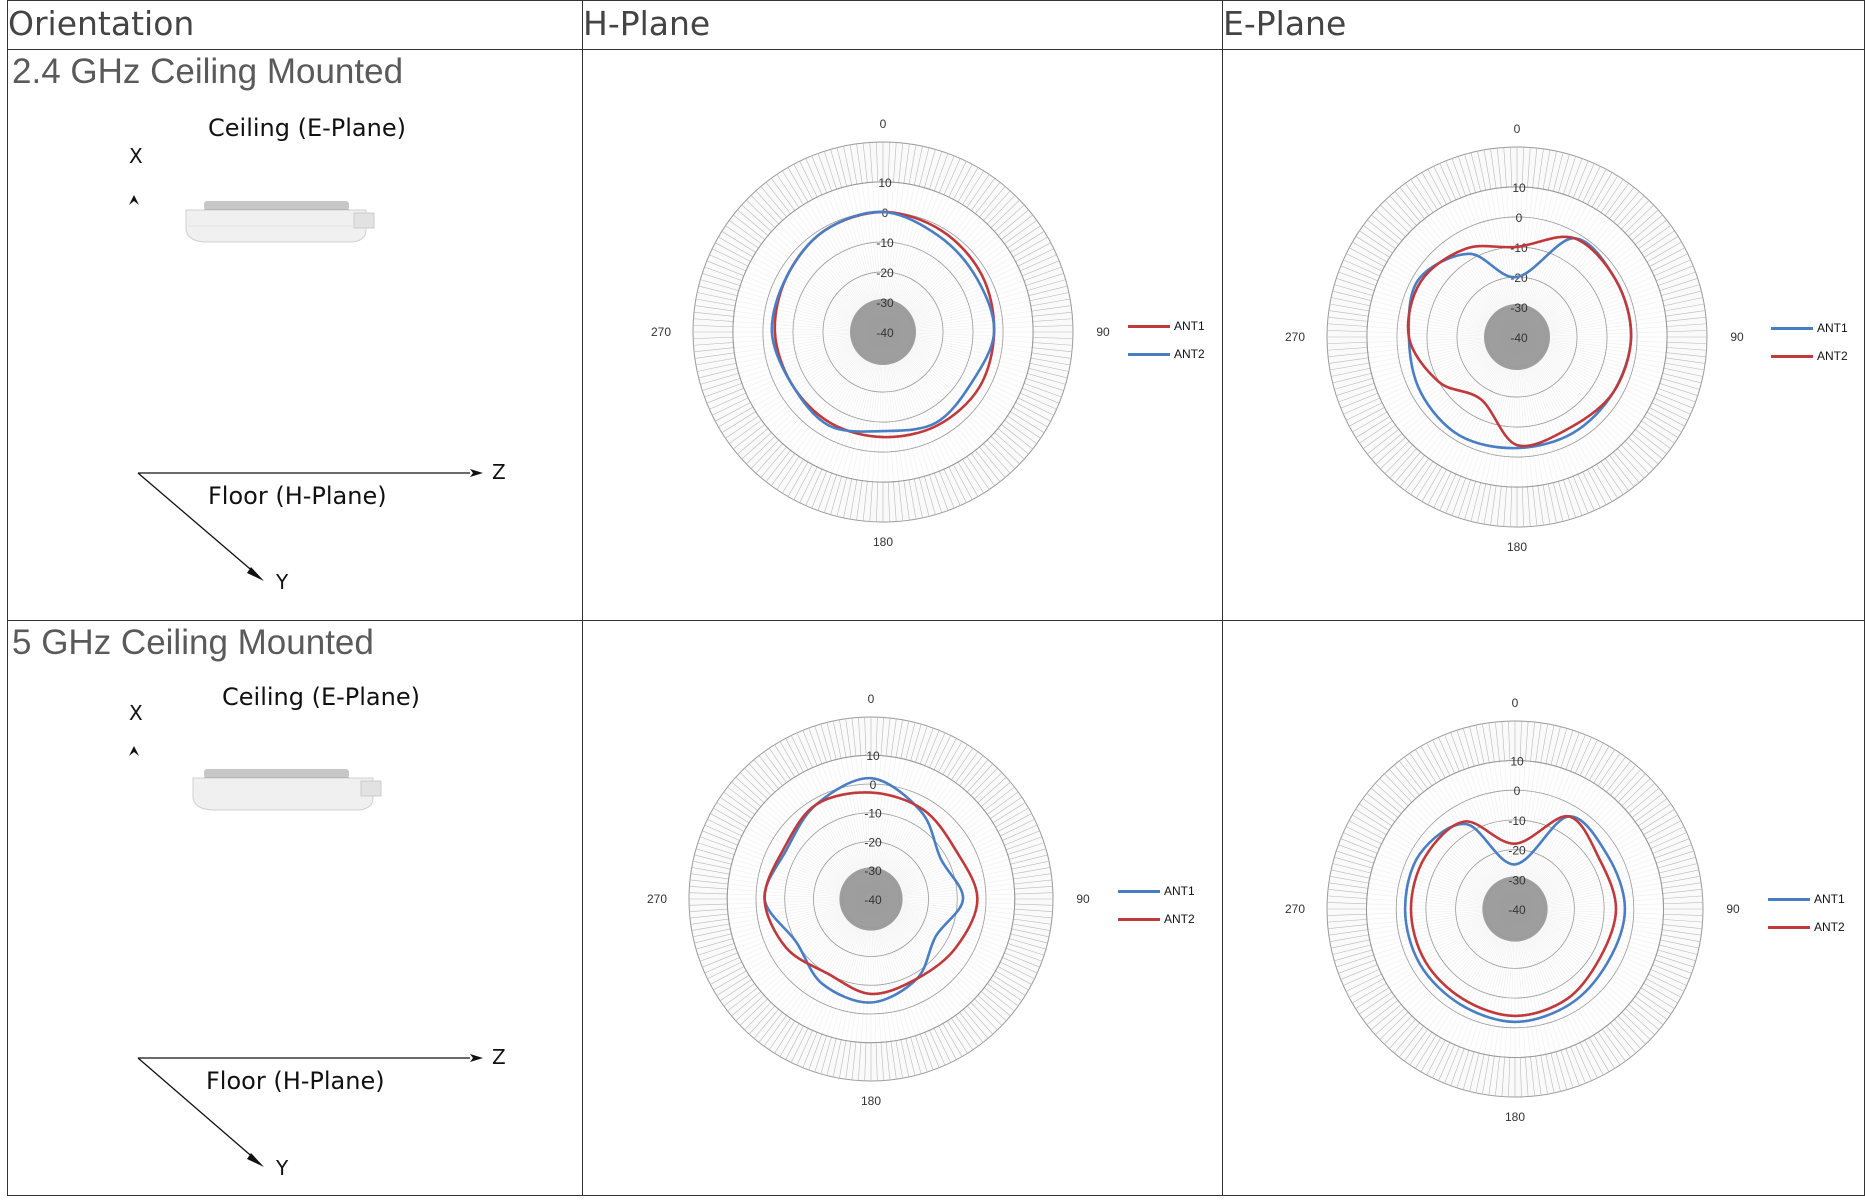 The height and width of the screenshot is (1200, 1865). I want to click on series-line-ant1, so click(864, 890).